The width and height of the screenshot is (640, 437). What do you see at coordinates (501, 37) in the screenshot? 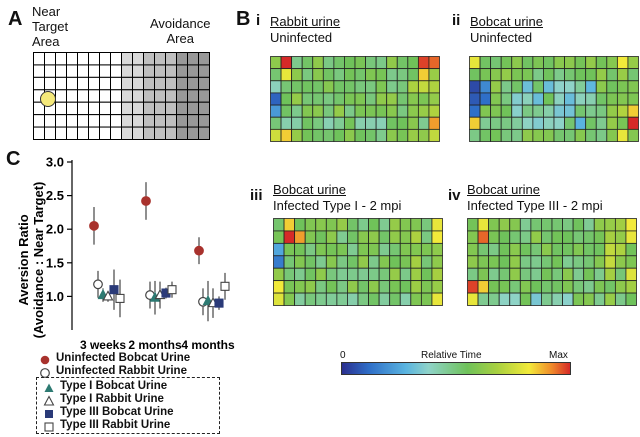
I see `heatmap-ii-subtitle: Uninfected` at bounding box center [501, 37].